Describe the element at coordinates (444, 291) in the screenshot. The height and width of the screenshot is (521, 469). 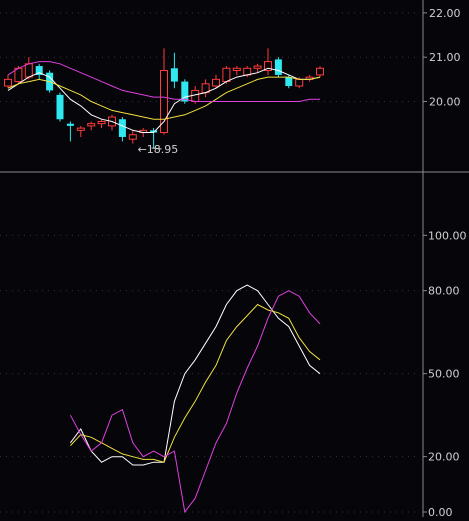
I see `indicator-tick-label: 80.00` at that location.